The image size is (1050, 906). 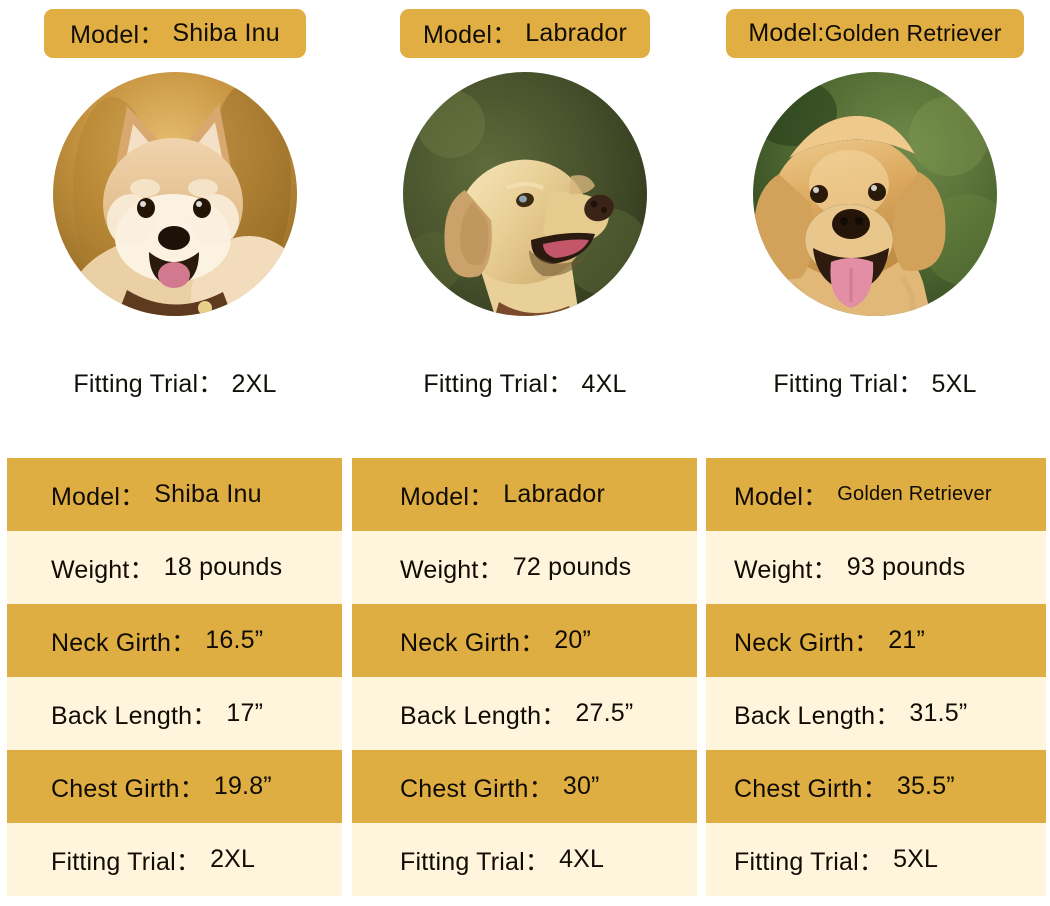 I want to click on table-row: Neck Girth： 21”, so click(x=876, y=640).